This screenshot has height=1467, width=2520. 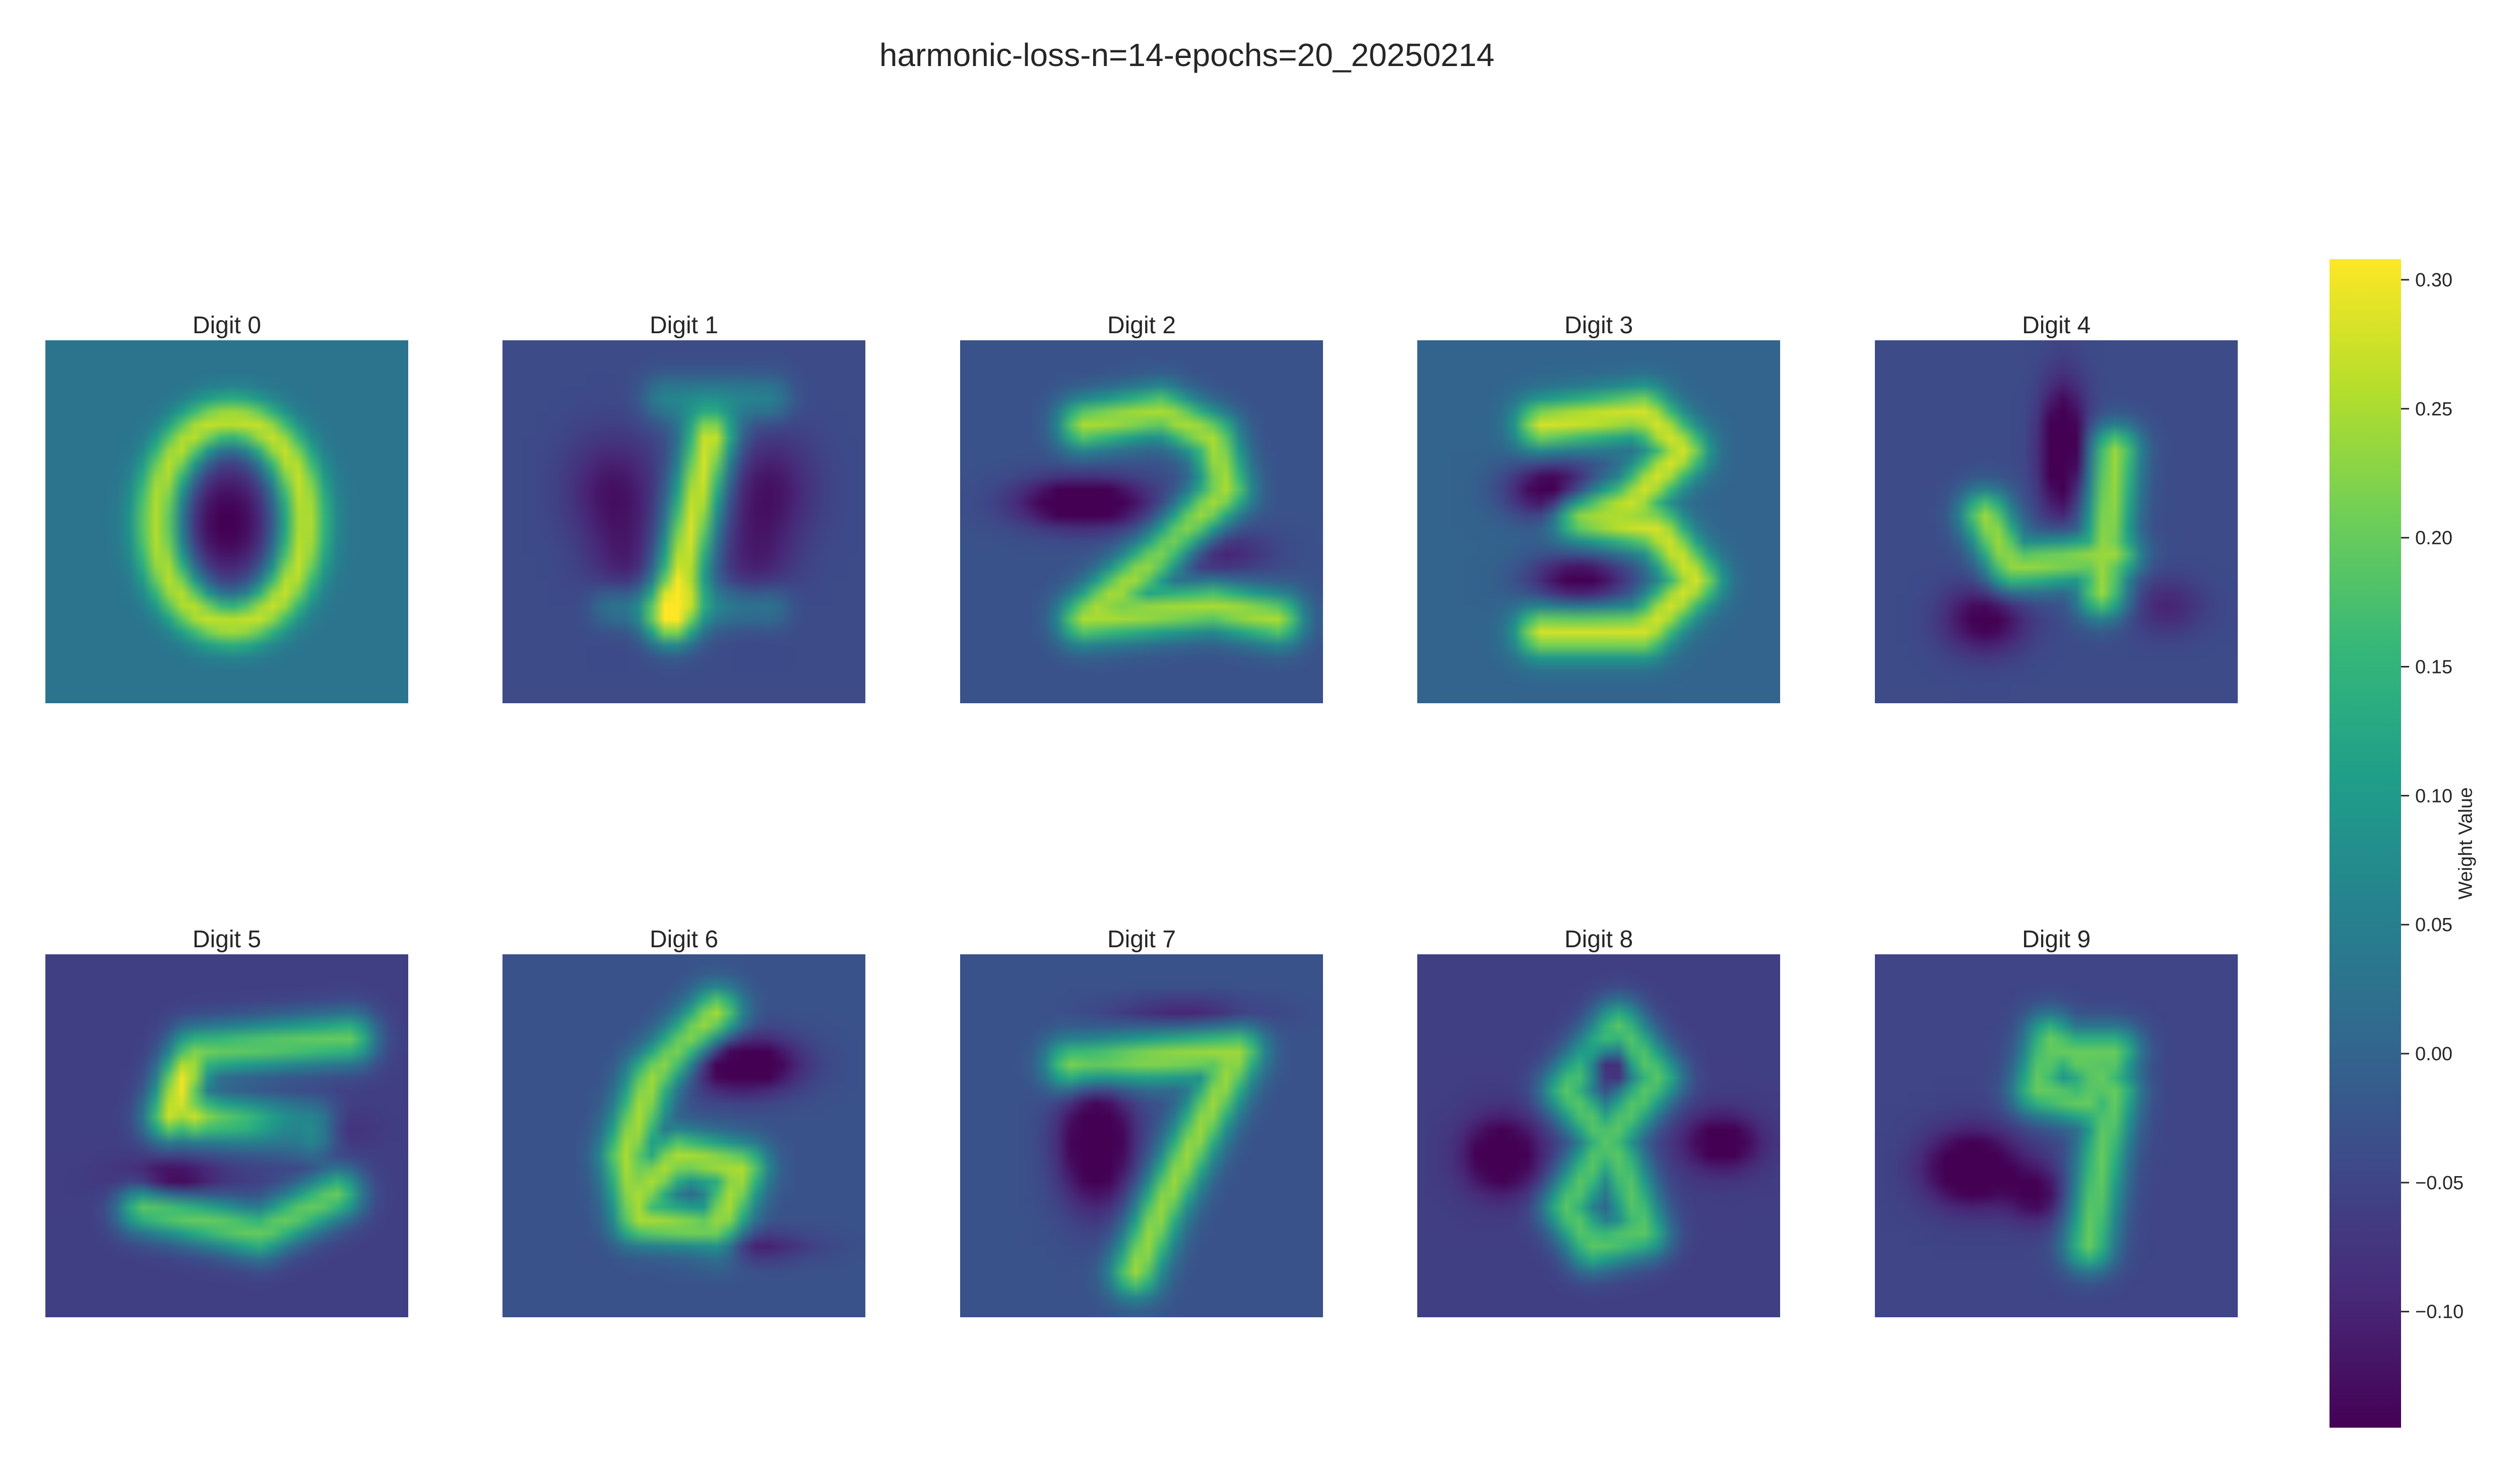 What do you see at coordinates (2365, 843) in the screenshot?
I see `colorbar-gradient` at bounding box center [2365, 843].